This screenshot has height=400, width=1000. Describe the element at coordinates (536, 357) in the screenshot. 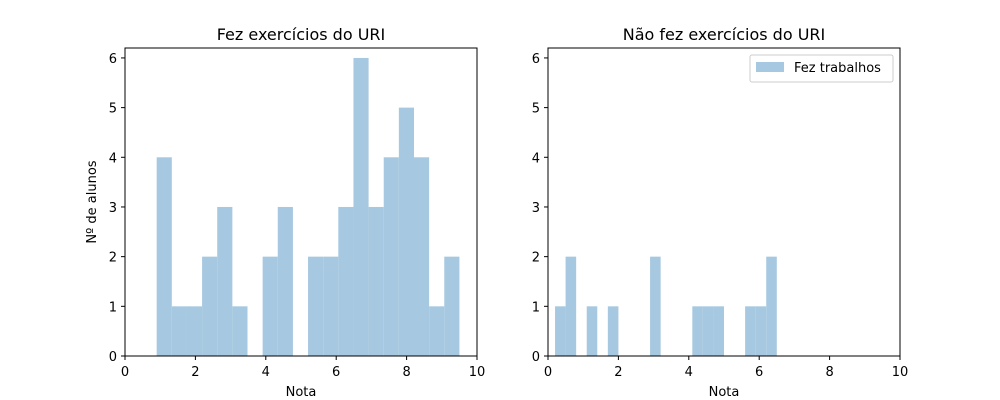

I see `chart-right-y-tick-label: 0` at that location.